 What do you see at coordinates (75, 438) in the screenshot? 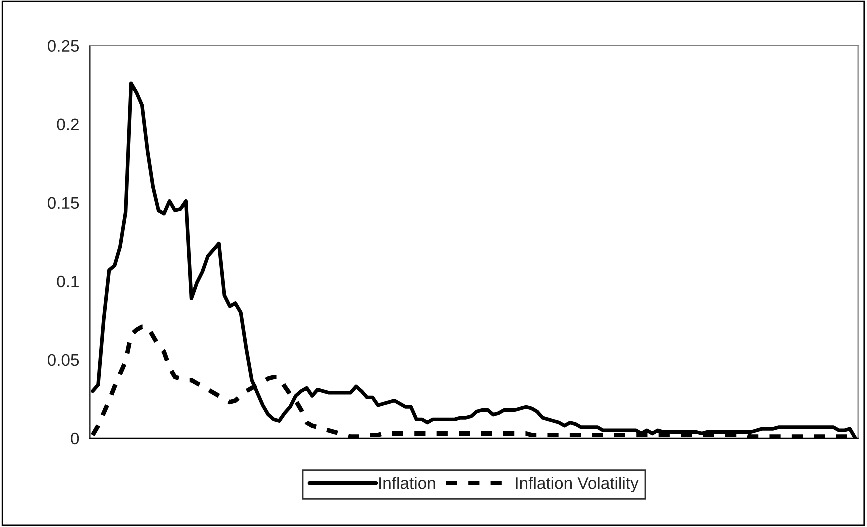
I see `y-tick-label: 0` at bounding box center [75, 438].